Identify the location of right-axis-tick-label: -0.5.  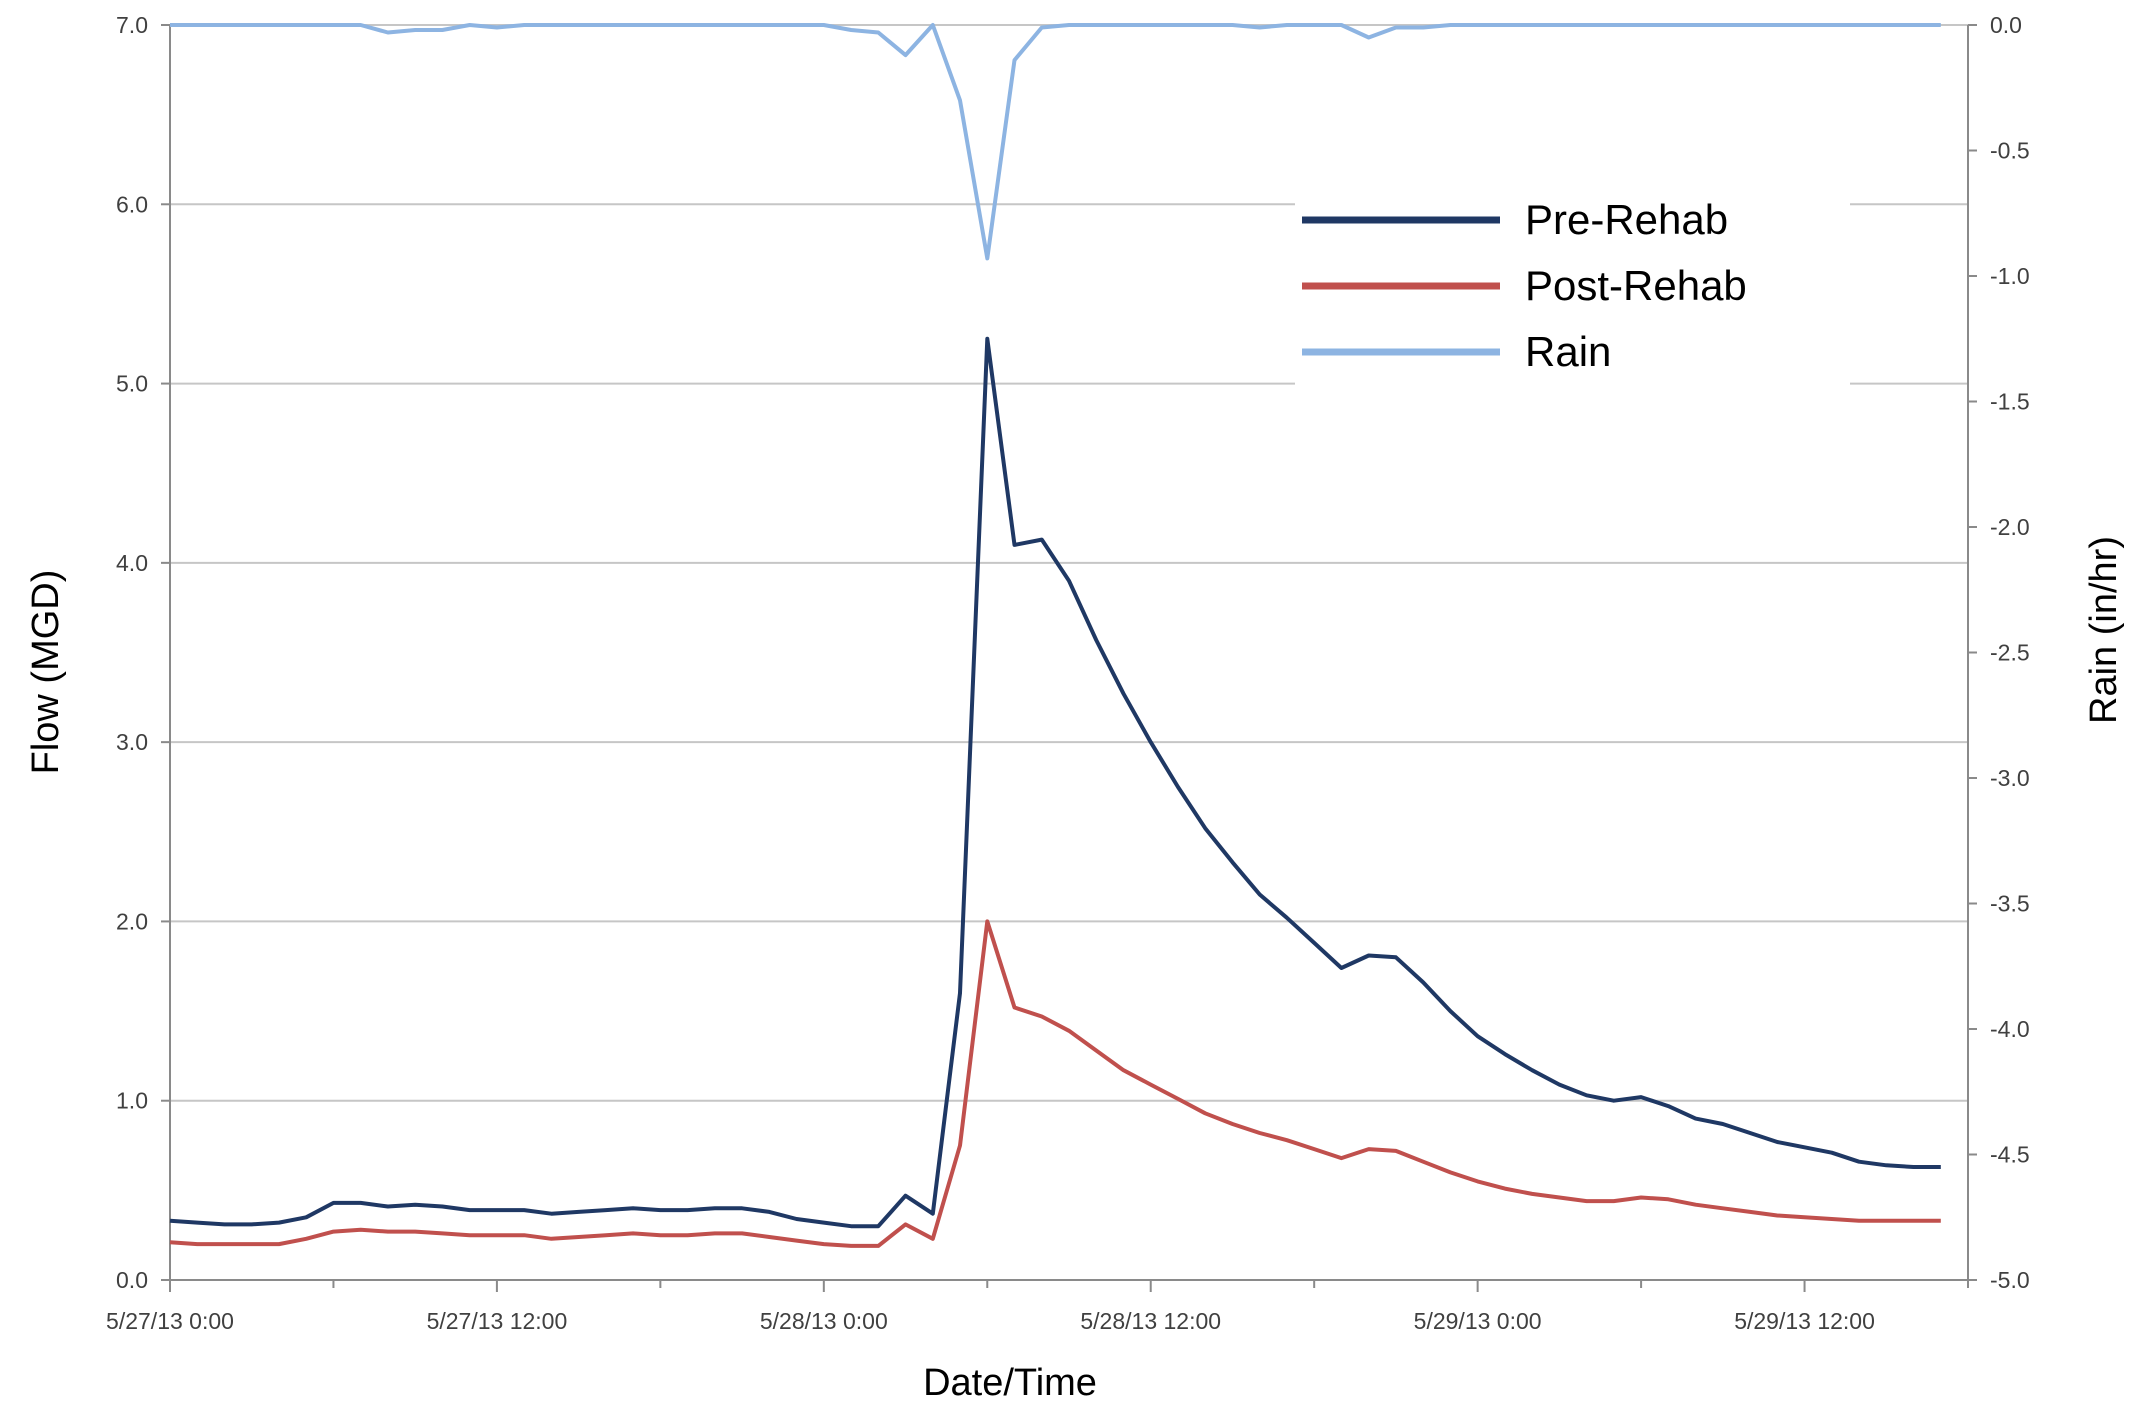
(2010, 151).